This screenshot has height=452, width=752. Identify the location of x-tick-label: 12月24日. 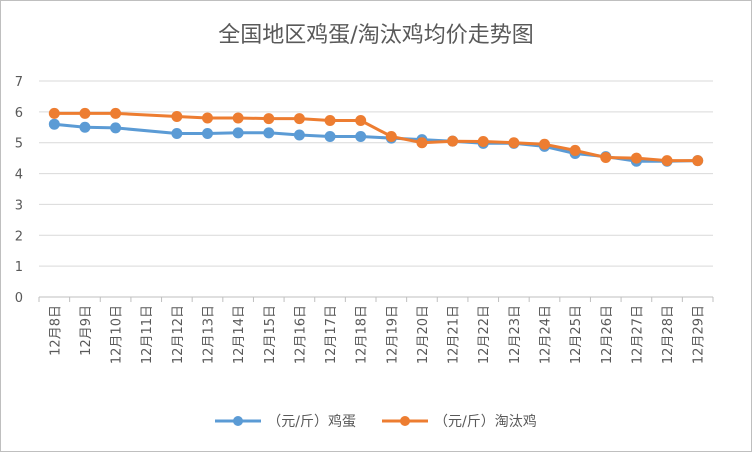
(546, 334).